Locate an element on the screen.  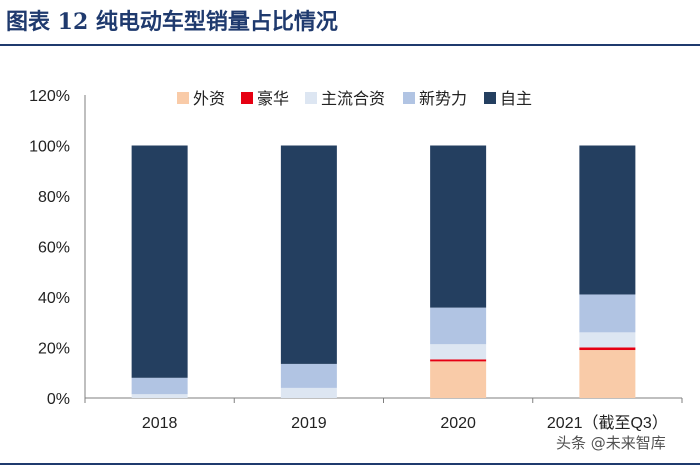
y-tick-label: 40% is located at coordinates (54, 298).